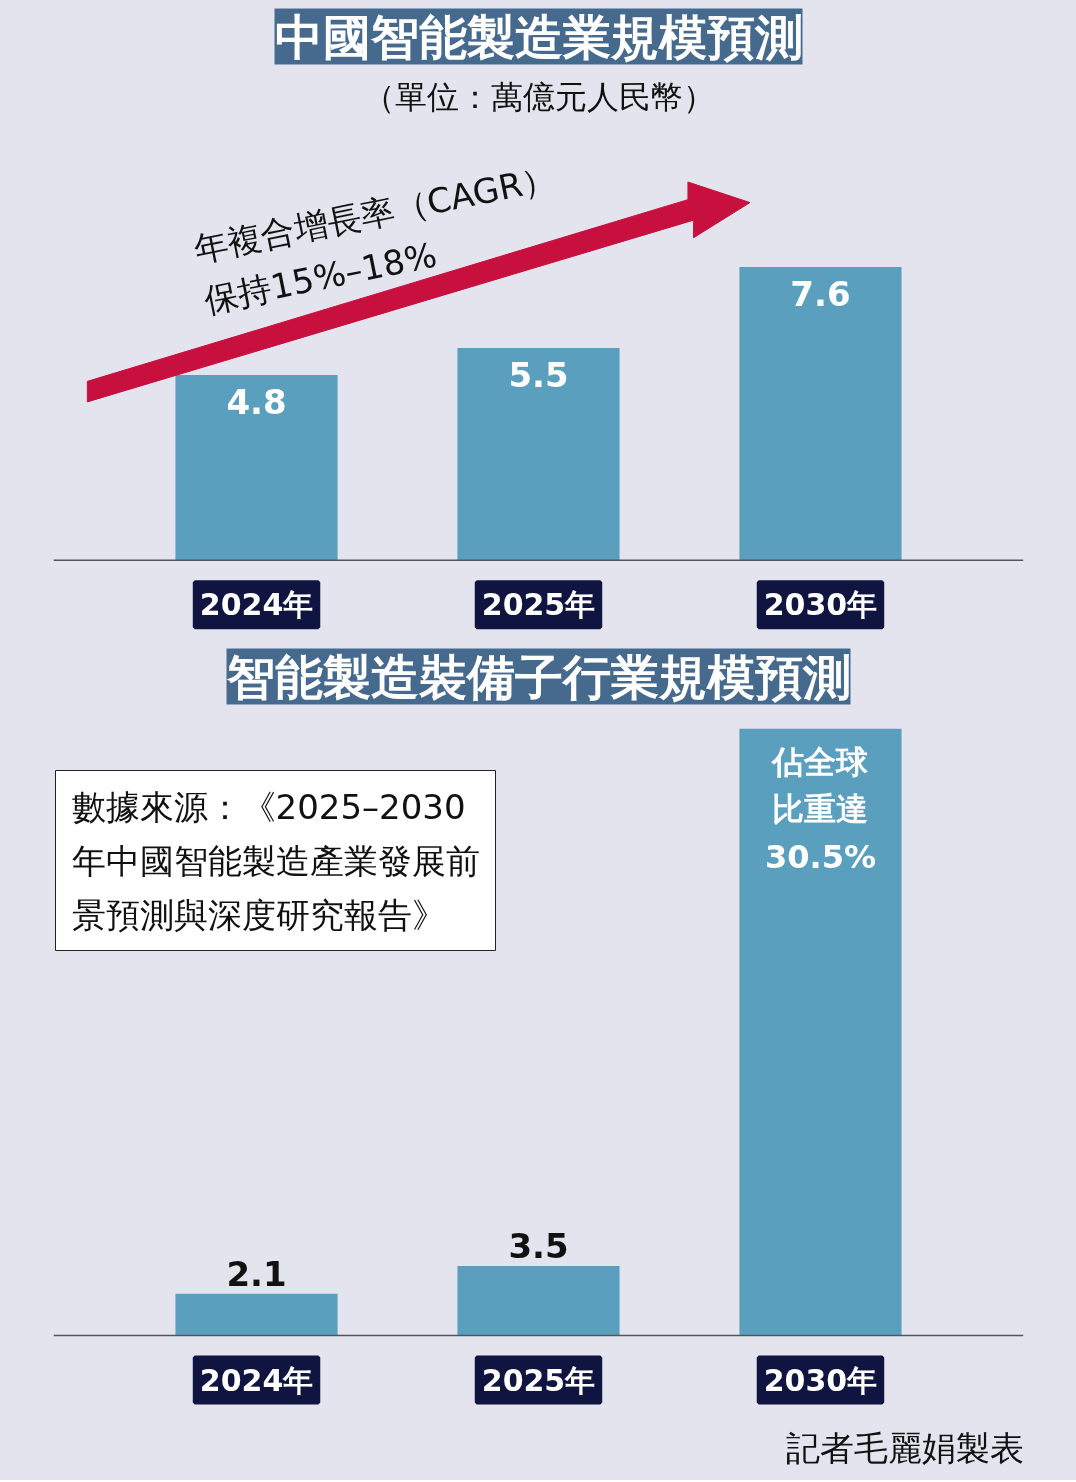 The image size is (1076, 1482). I want to click on data-label: 3.5, so click(538, 1245).